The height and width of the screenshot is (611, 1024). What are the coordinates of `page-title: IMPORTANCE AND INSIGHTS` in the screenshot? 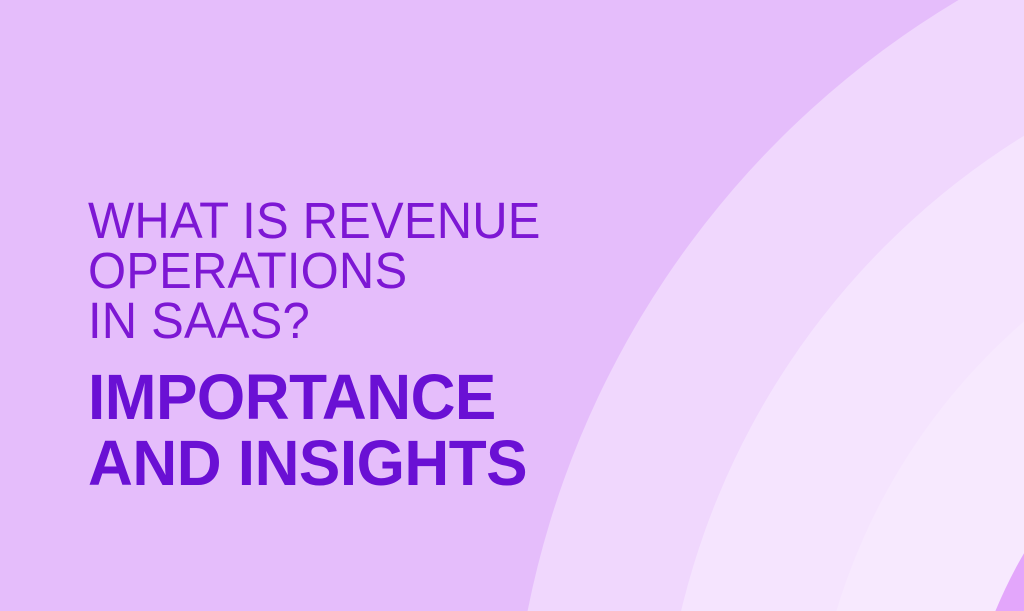 It's located at (308, 430).